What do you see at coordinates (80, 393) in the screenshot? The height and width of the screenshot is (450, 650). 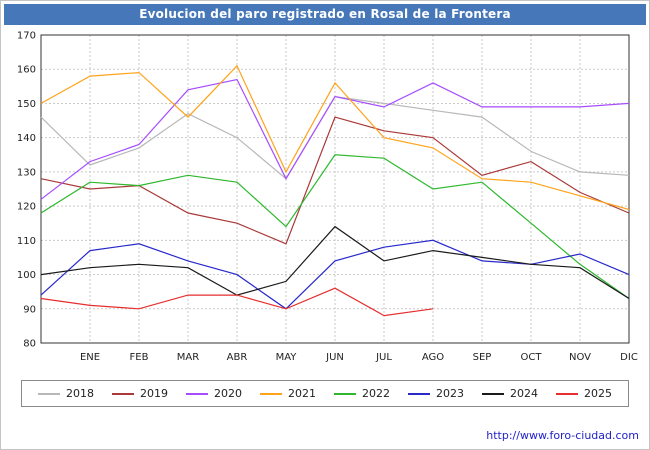 I see `legend-label-2018: 2018` at bounding box center [80, 393].